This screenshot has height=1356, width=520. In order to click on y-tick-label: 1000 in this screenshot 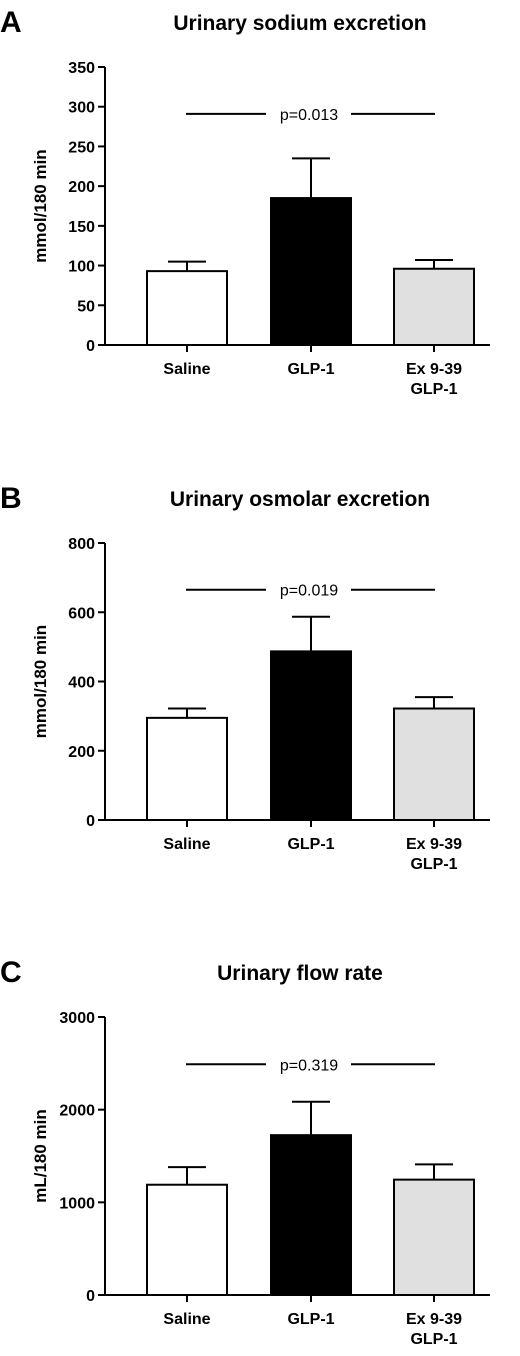, I will do `click(77, 1203)`.